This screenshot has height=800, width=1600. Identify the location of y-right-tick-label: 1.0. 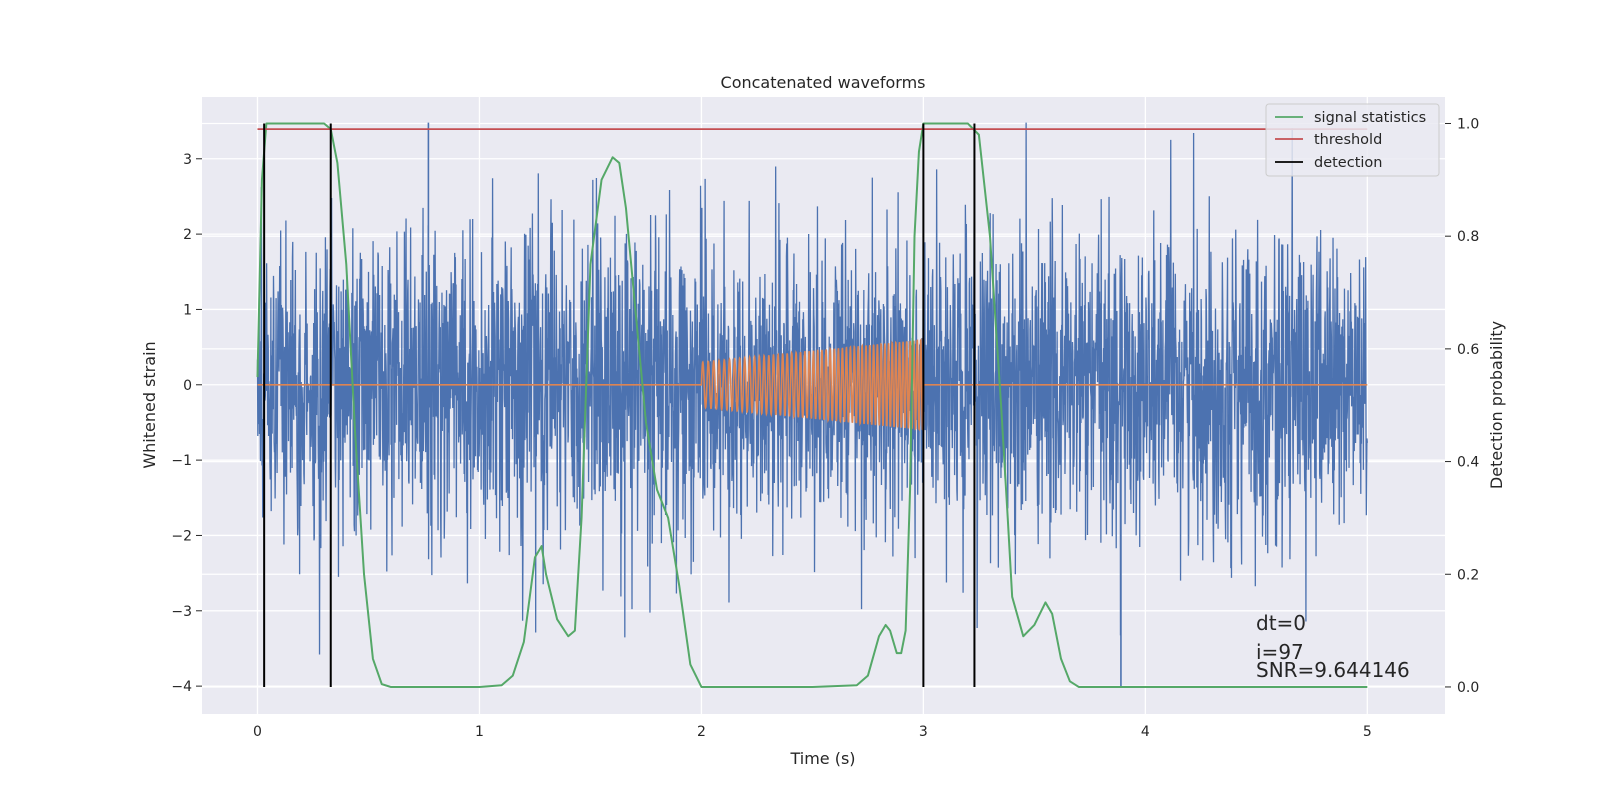
(1468, 124).